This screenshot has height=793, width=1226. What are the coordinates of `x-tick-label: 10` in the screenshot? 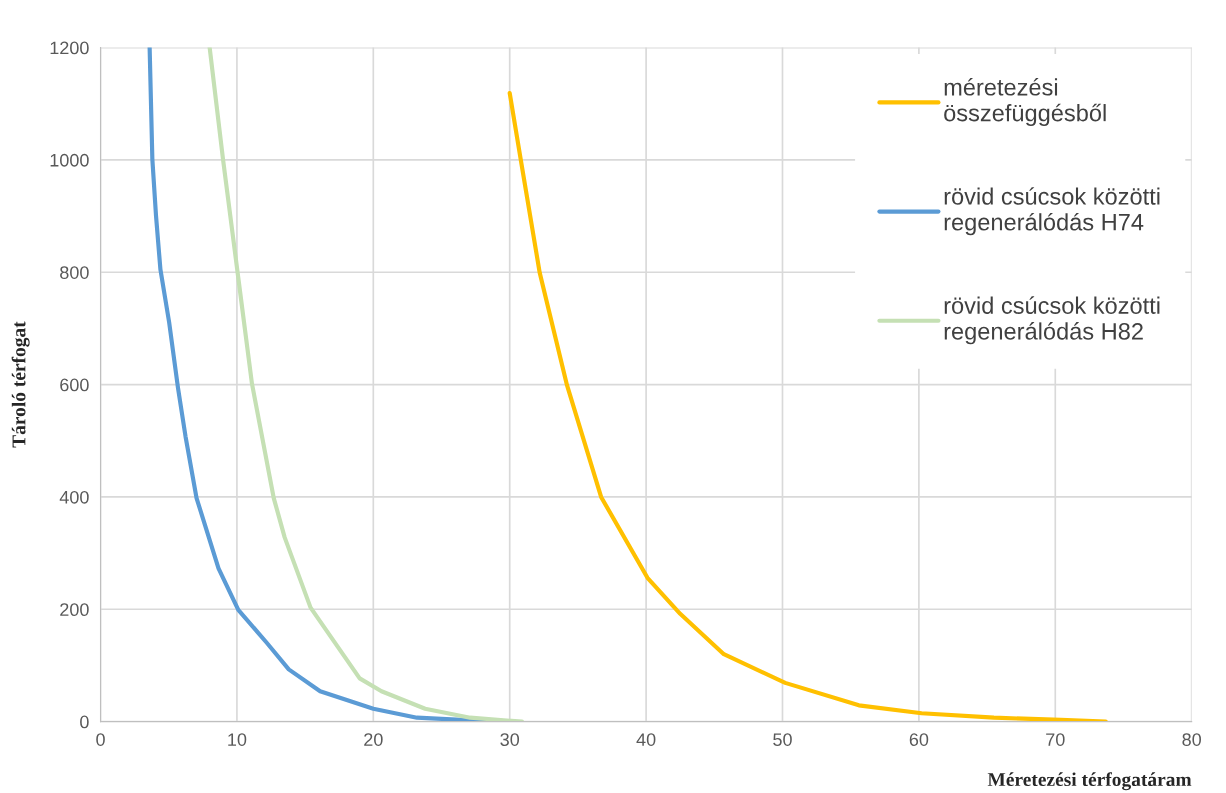 It's located at (237, 739).